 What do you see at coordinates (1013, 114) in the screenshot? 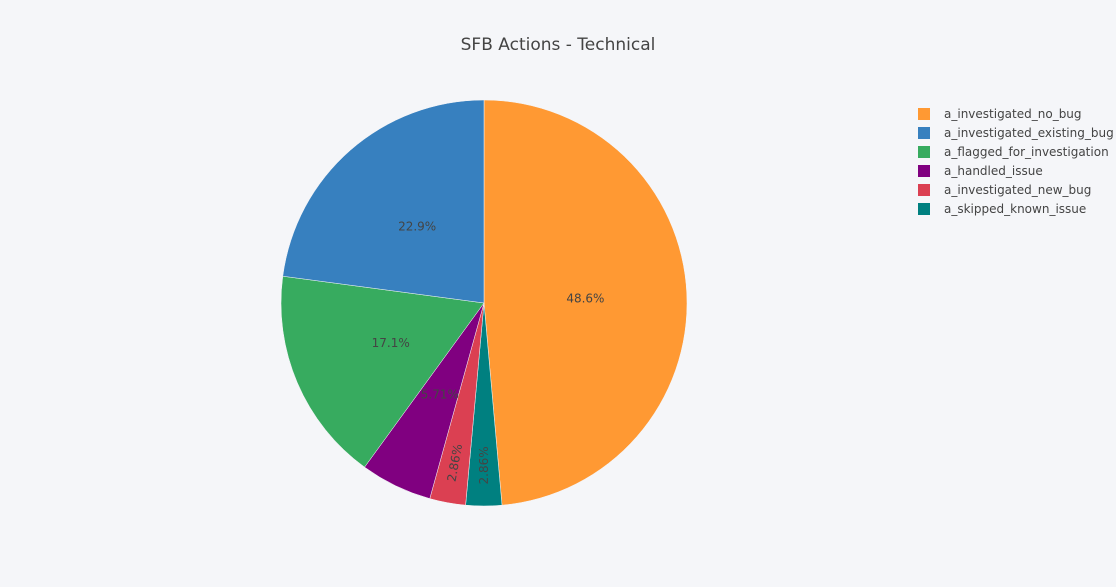
I see `legend-label: a_investigated_no_bug` at bounding box center [1013, 114].